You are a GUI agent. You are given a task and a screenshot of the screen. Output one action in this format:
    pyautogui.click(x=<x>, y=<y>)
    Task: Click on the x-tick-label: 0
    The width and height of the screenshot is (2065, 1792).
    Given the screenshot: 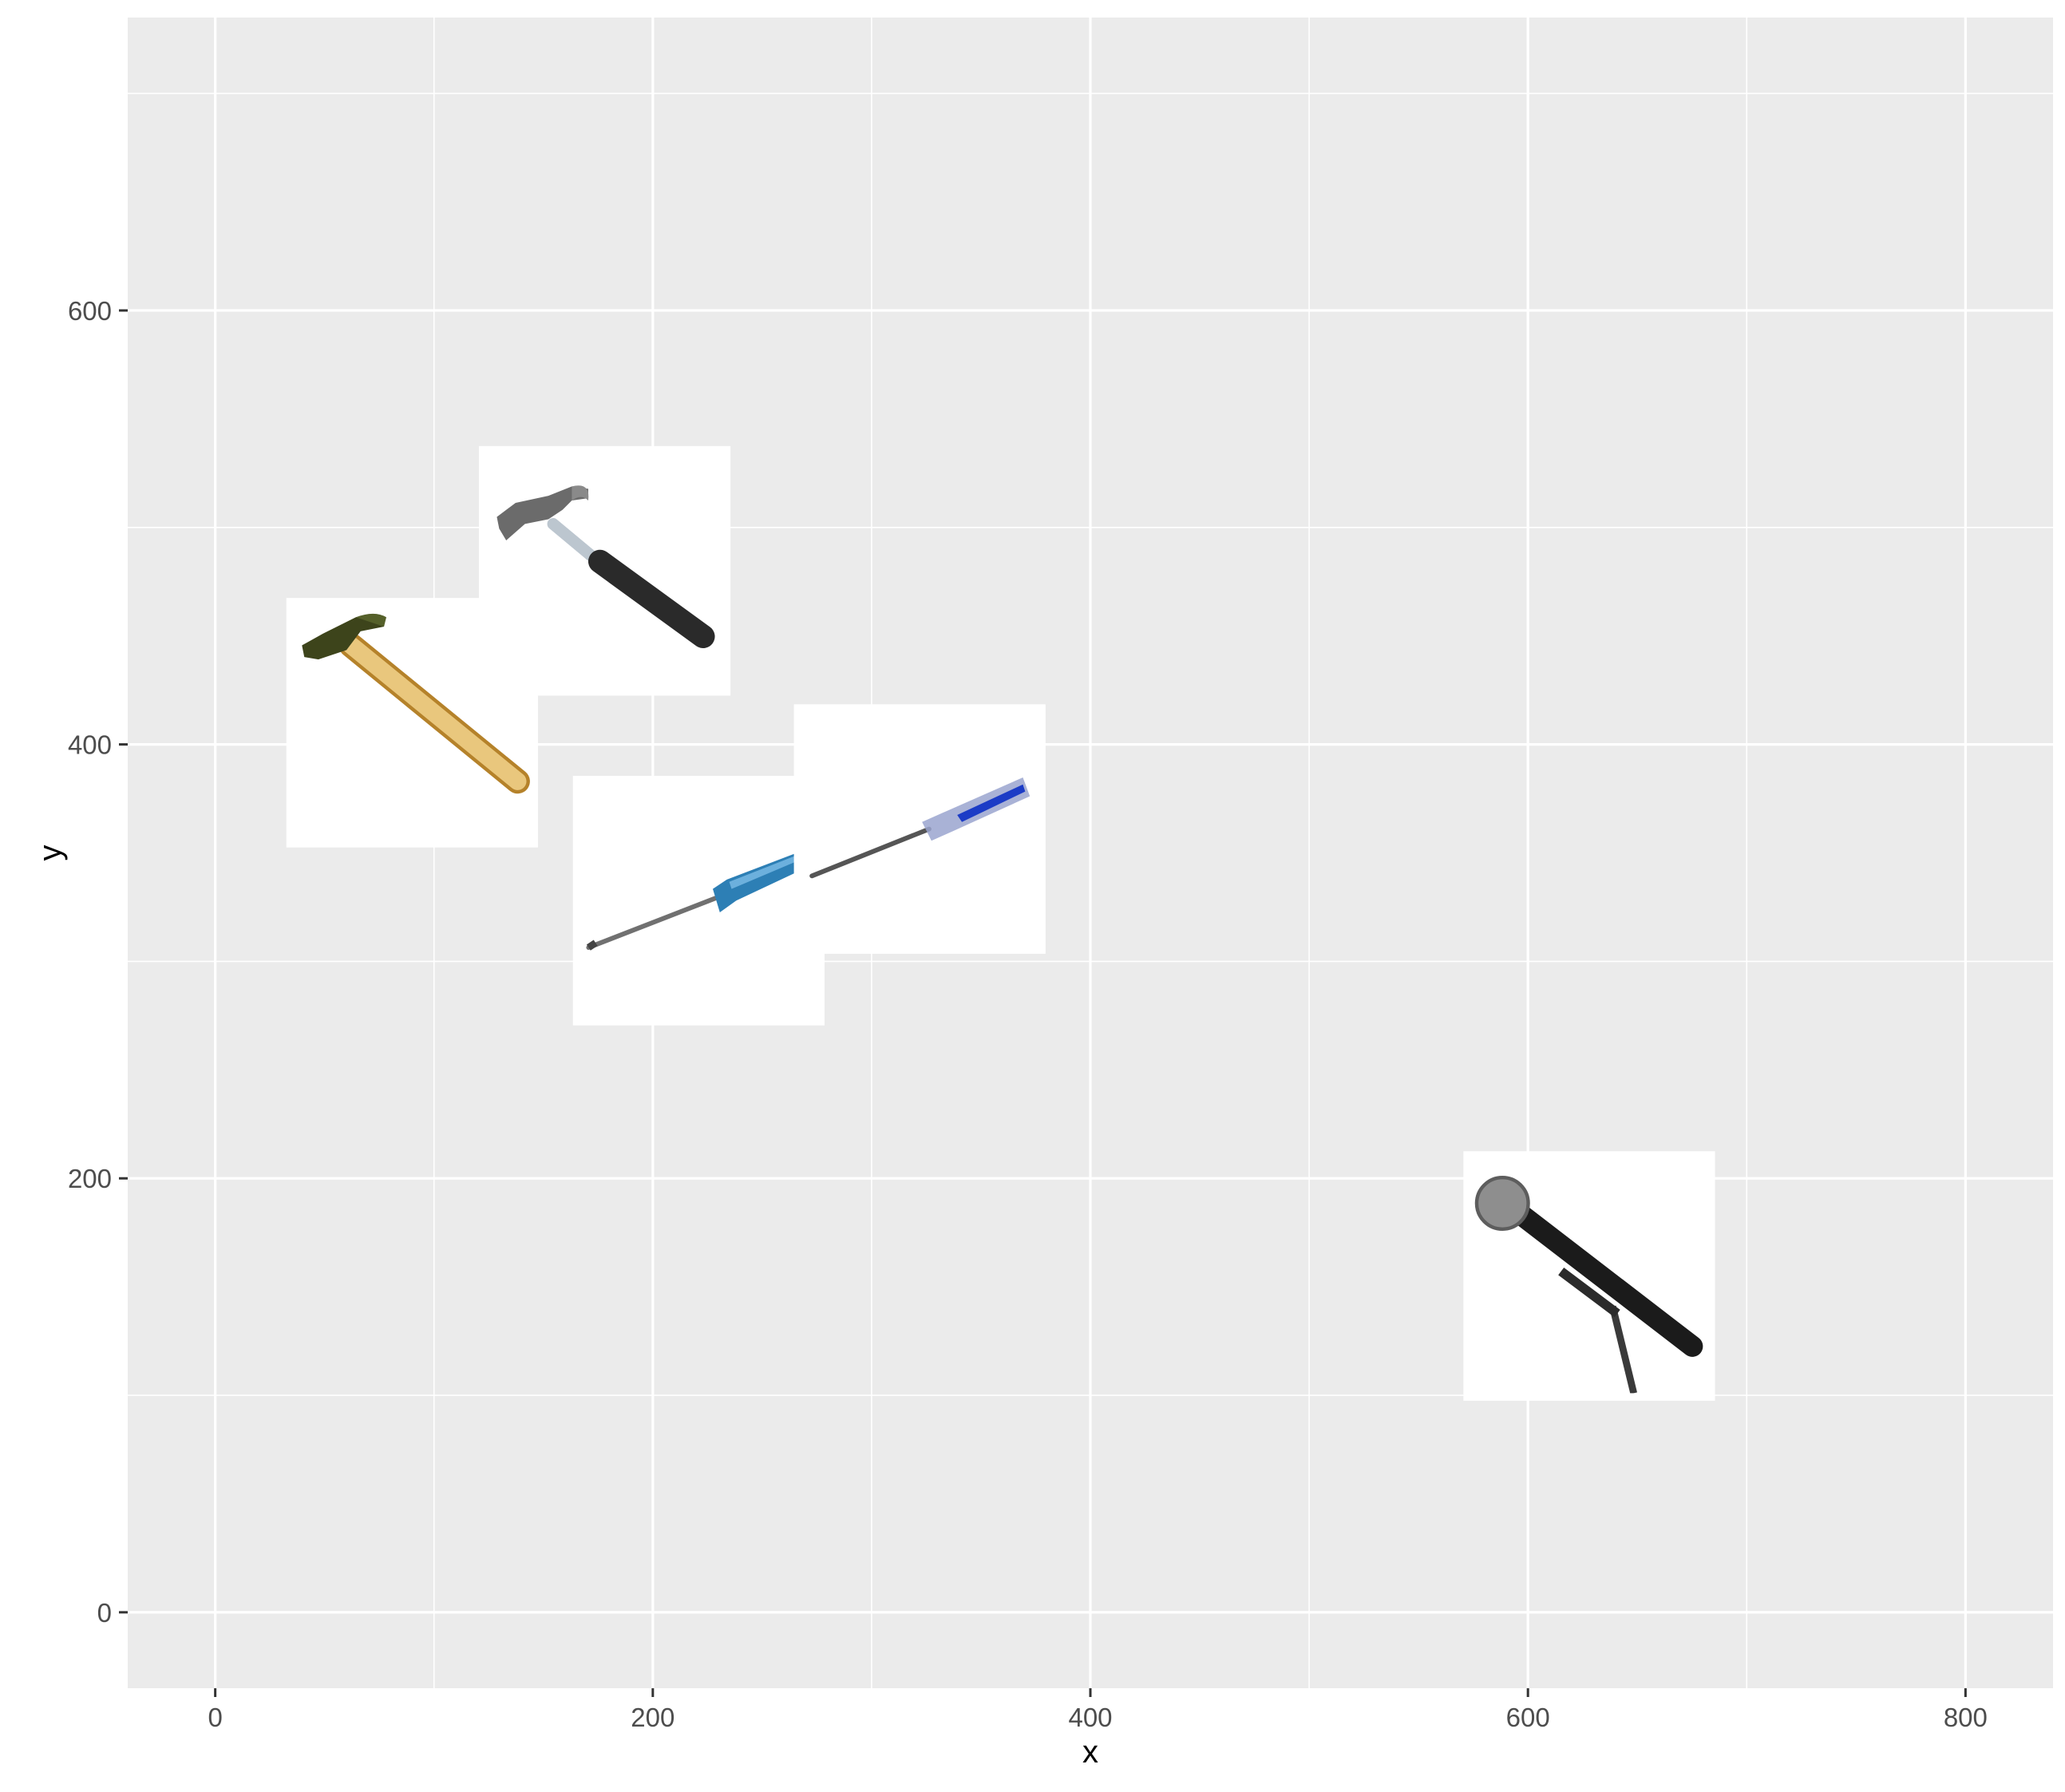 What is the action you would take?
    pyautogui.click(x=215, y=1717)
    